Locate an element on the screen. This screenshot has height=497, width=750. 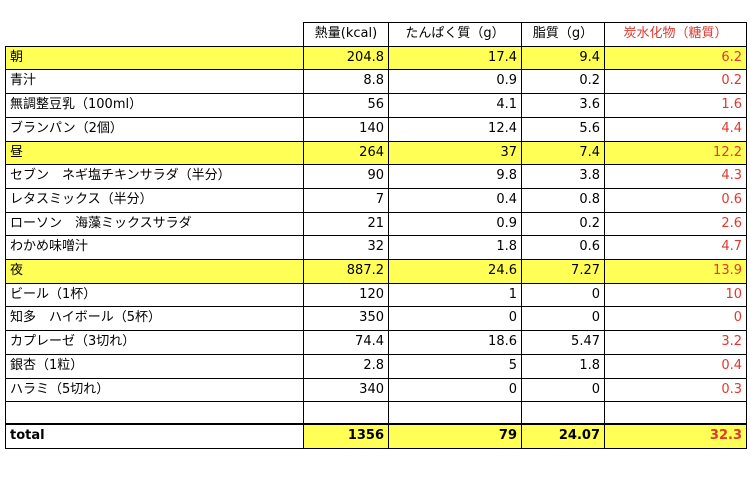
protein-cell: 24.6 is located at coordinates (455, 271).